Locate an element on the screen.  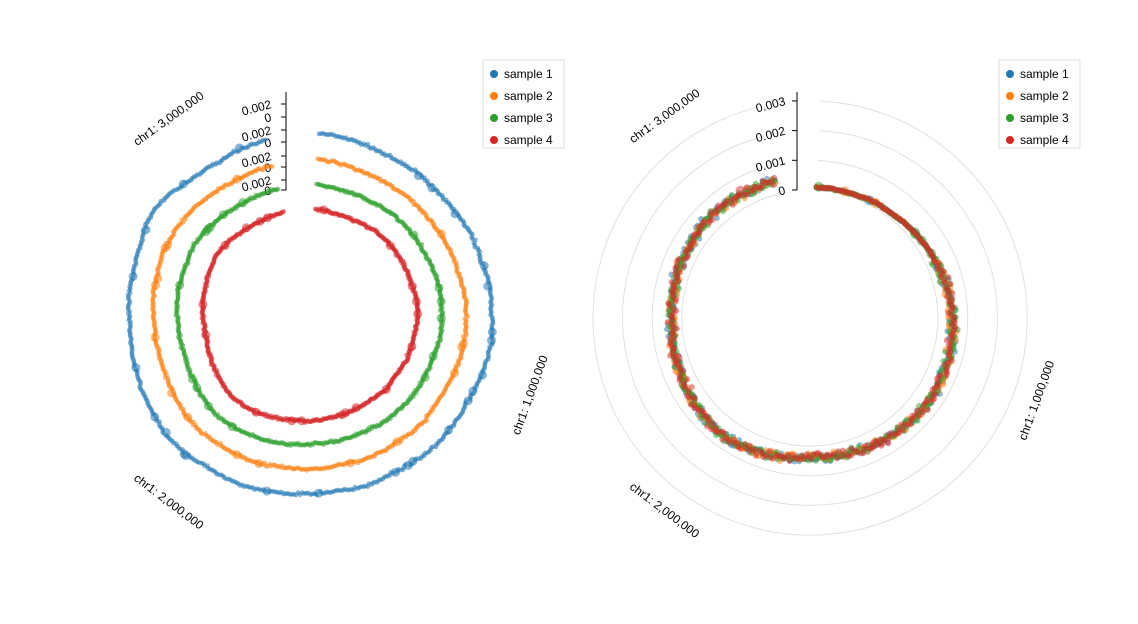
y-tick-label: 0.002 is located at coordinates (770, 134).